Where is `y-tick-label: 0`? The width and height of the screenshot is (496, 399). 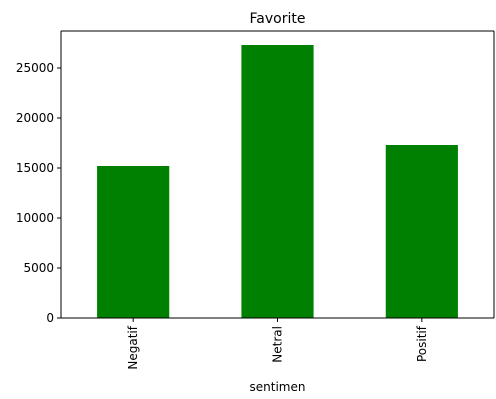
y-tick-label: 0 is located at coordinates (50, 318).